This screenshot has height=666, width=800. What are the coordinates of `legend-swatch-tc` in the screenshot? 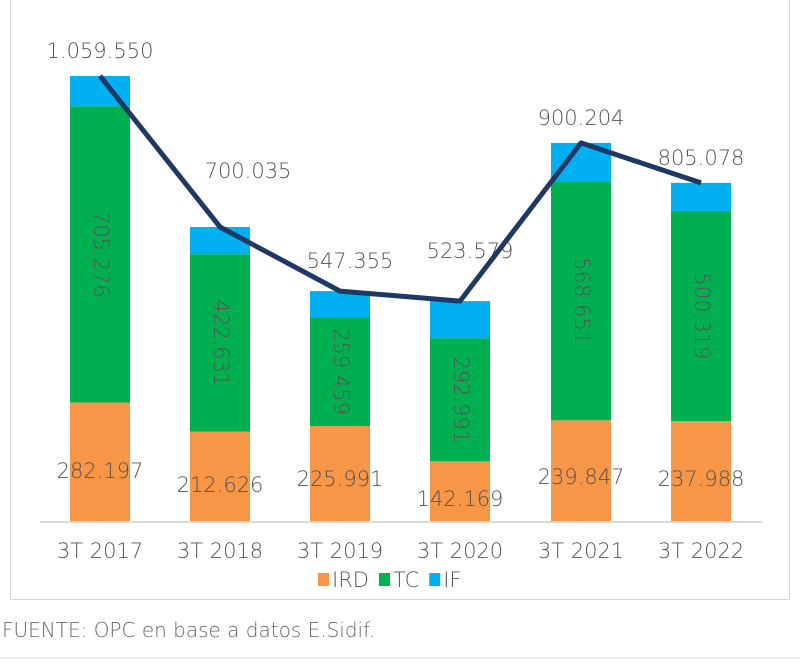 It's located at (384, 579).